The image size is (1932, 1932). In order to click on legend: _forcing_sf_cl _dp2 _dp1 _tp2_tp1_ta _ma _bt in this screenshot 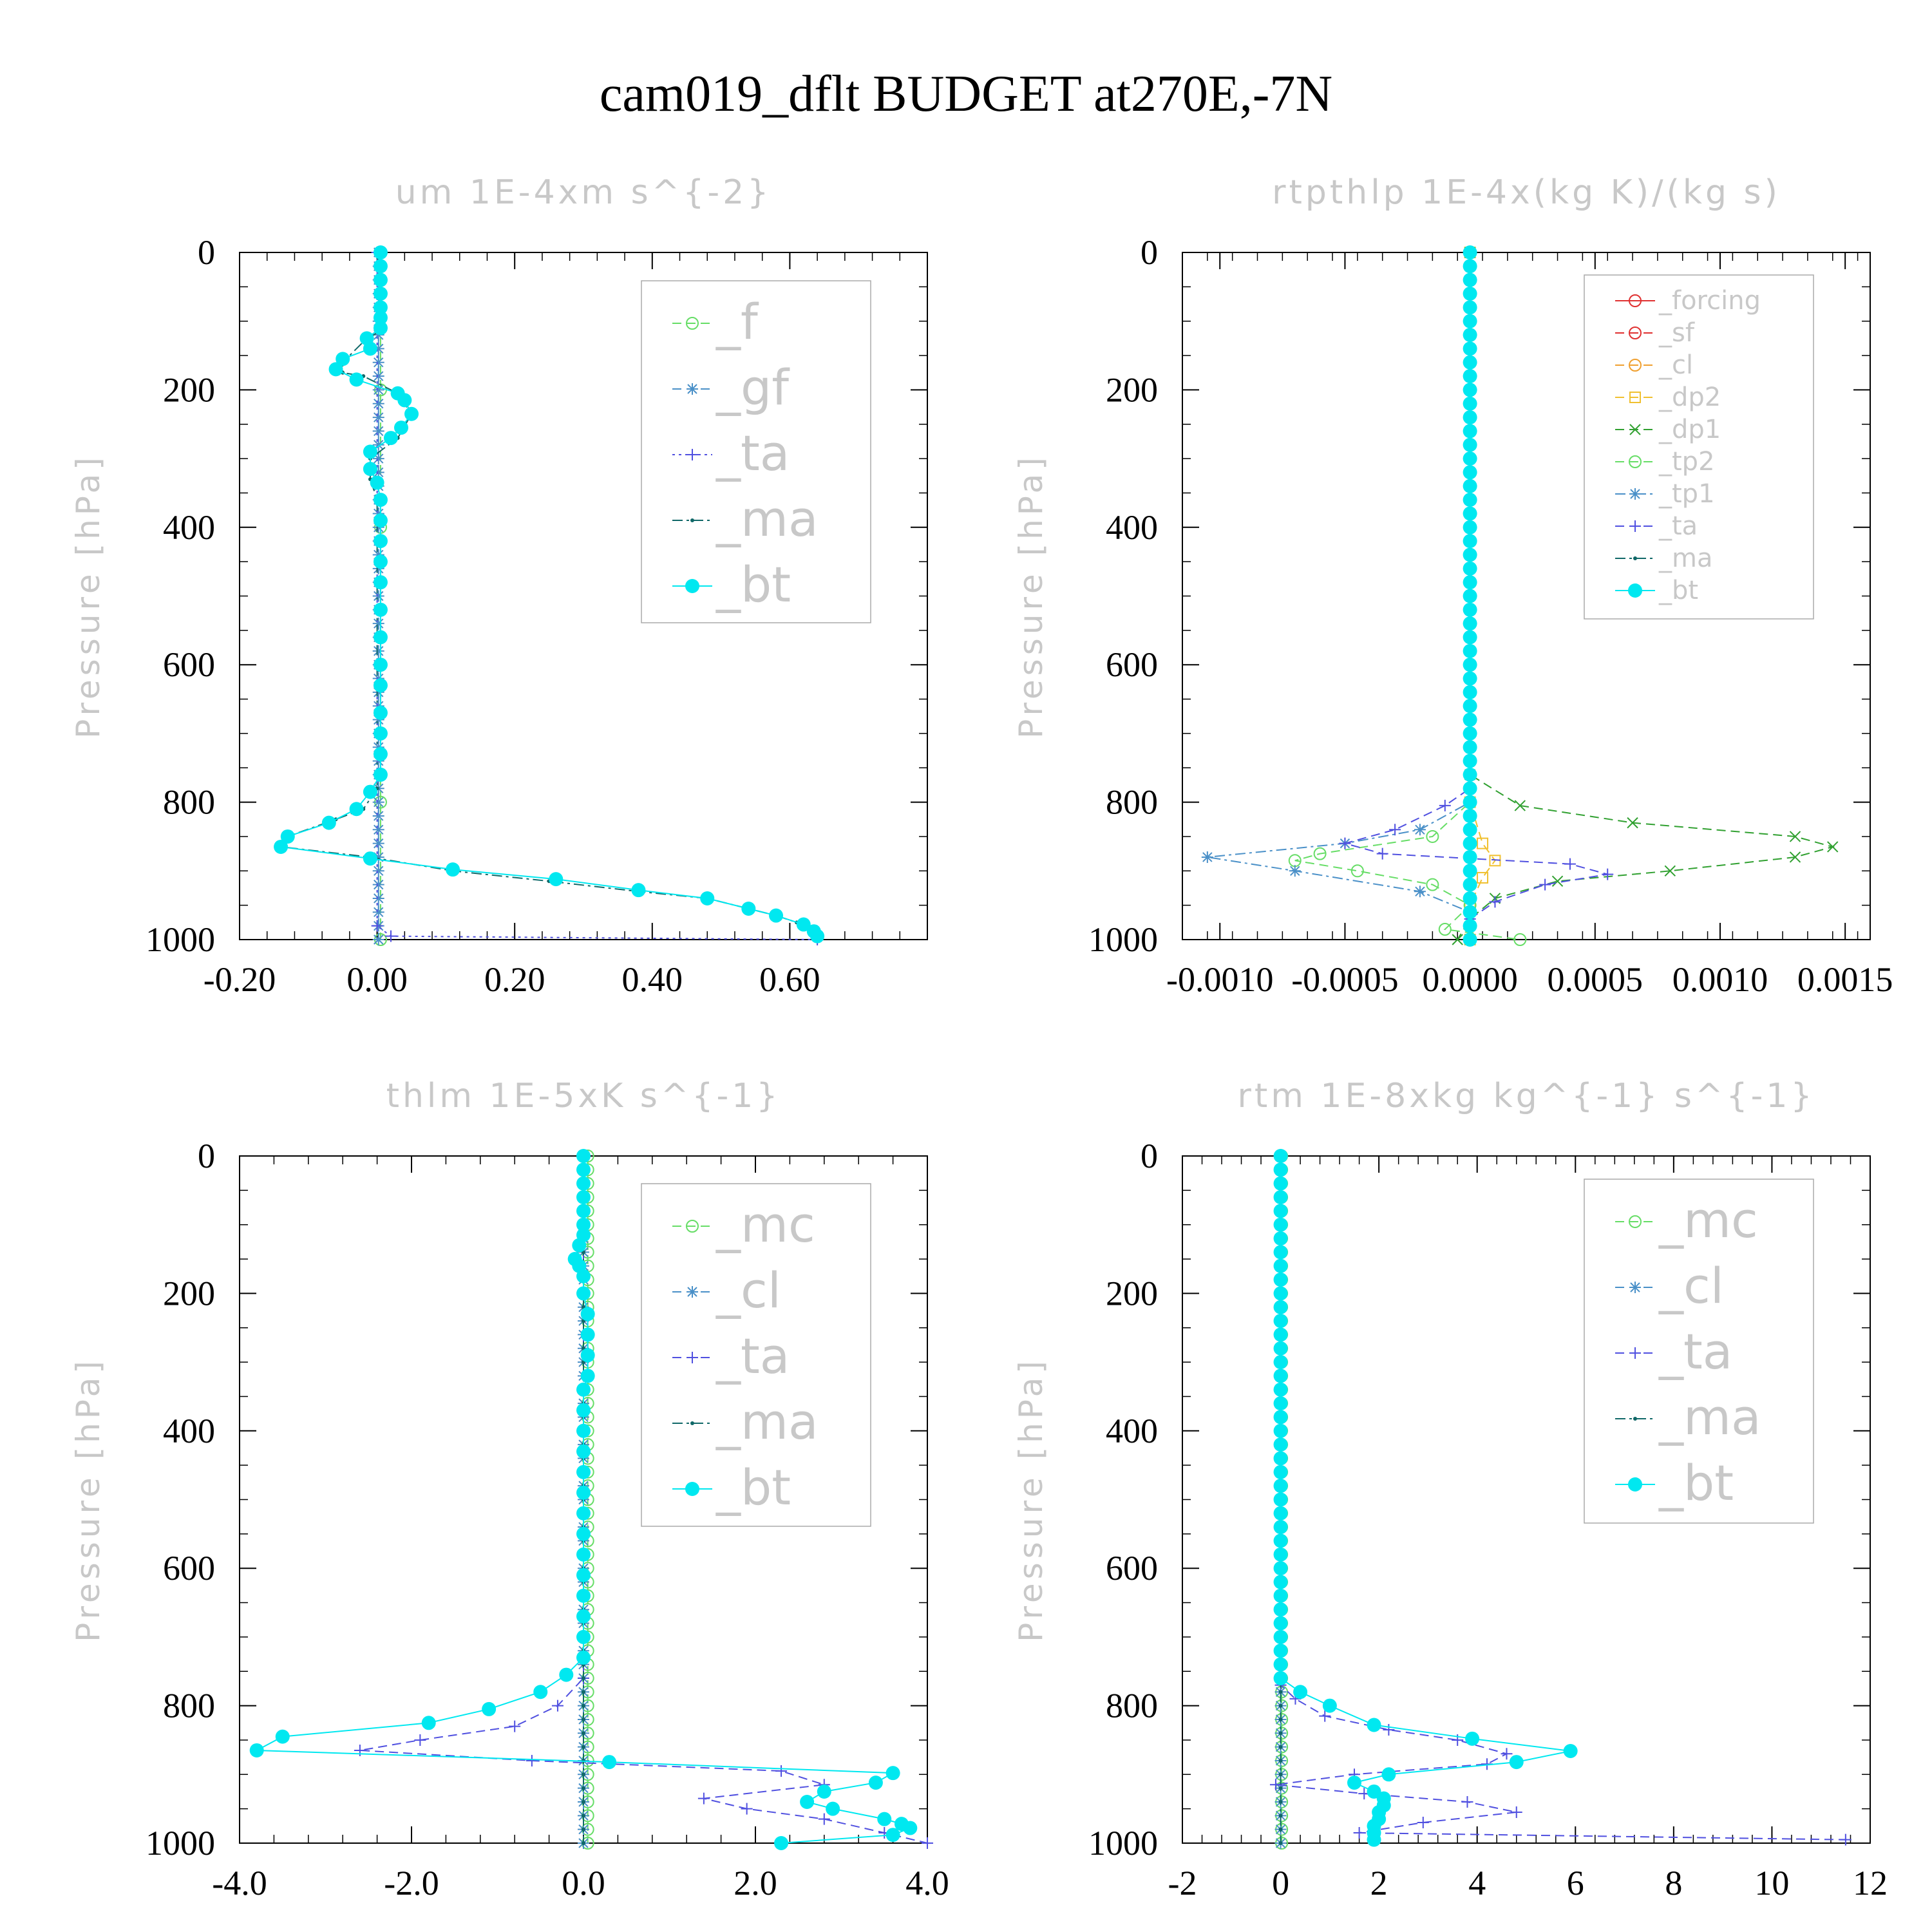, I will do `click(1699, 447)`.